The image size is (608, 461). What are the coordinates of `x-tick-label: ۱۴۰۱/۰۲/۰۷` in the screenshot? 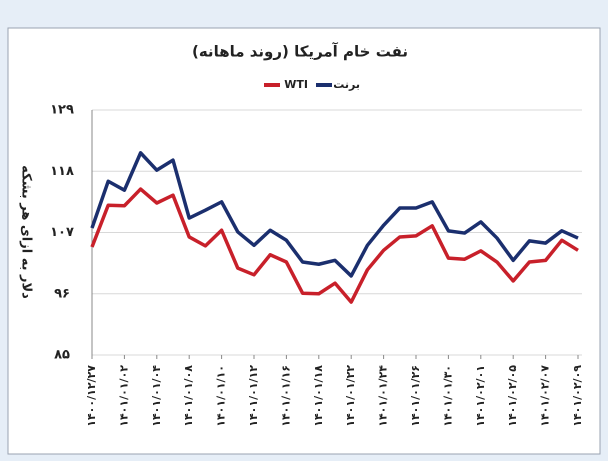 It's located at (545, 396).